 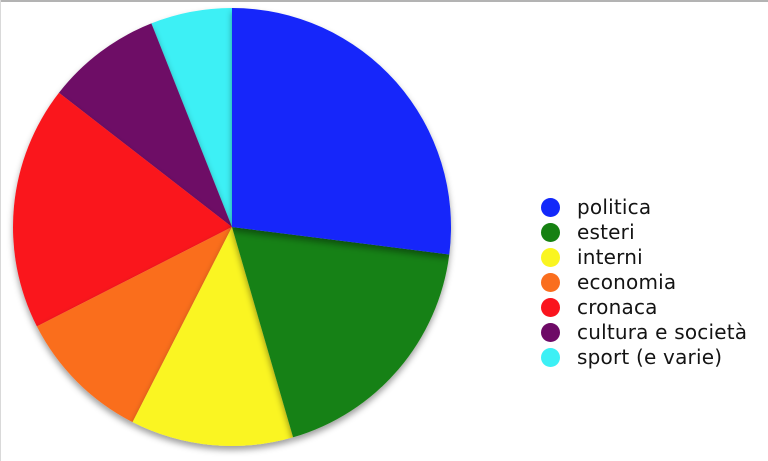 I want to click on legend-item: cronaca, so click(x=644, y=307).